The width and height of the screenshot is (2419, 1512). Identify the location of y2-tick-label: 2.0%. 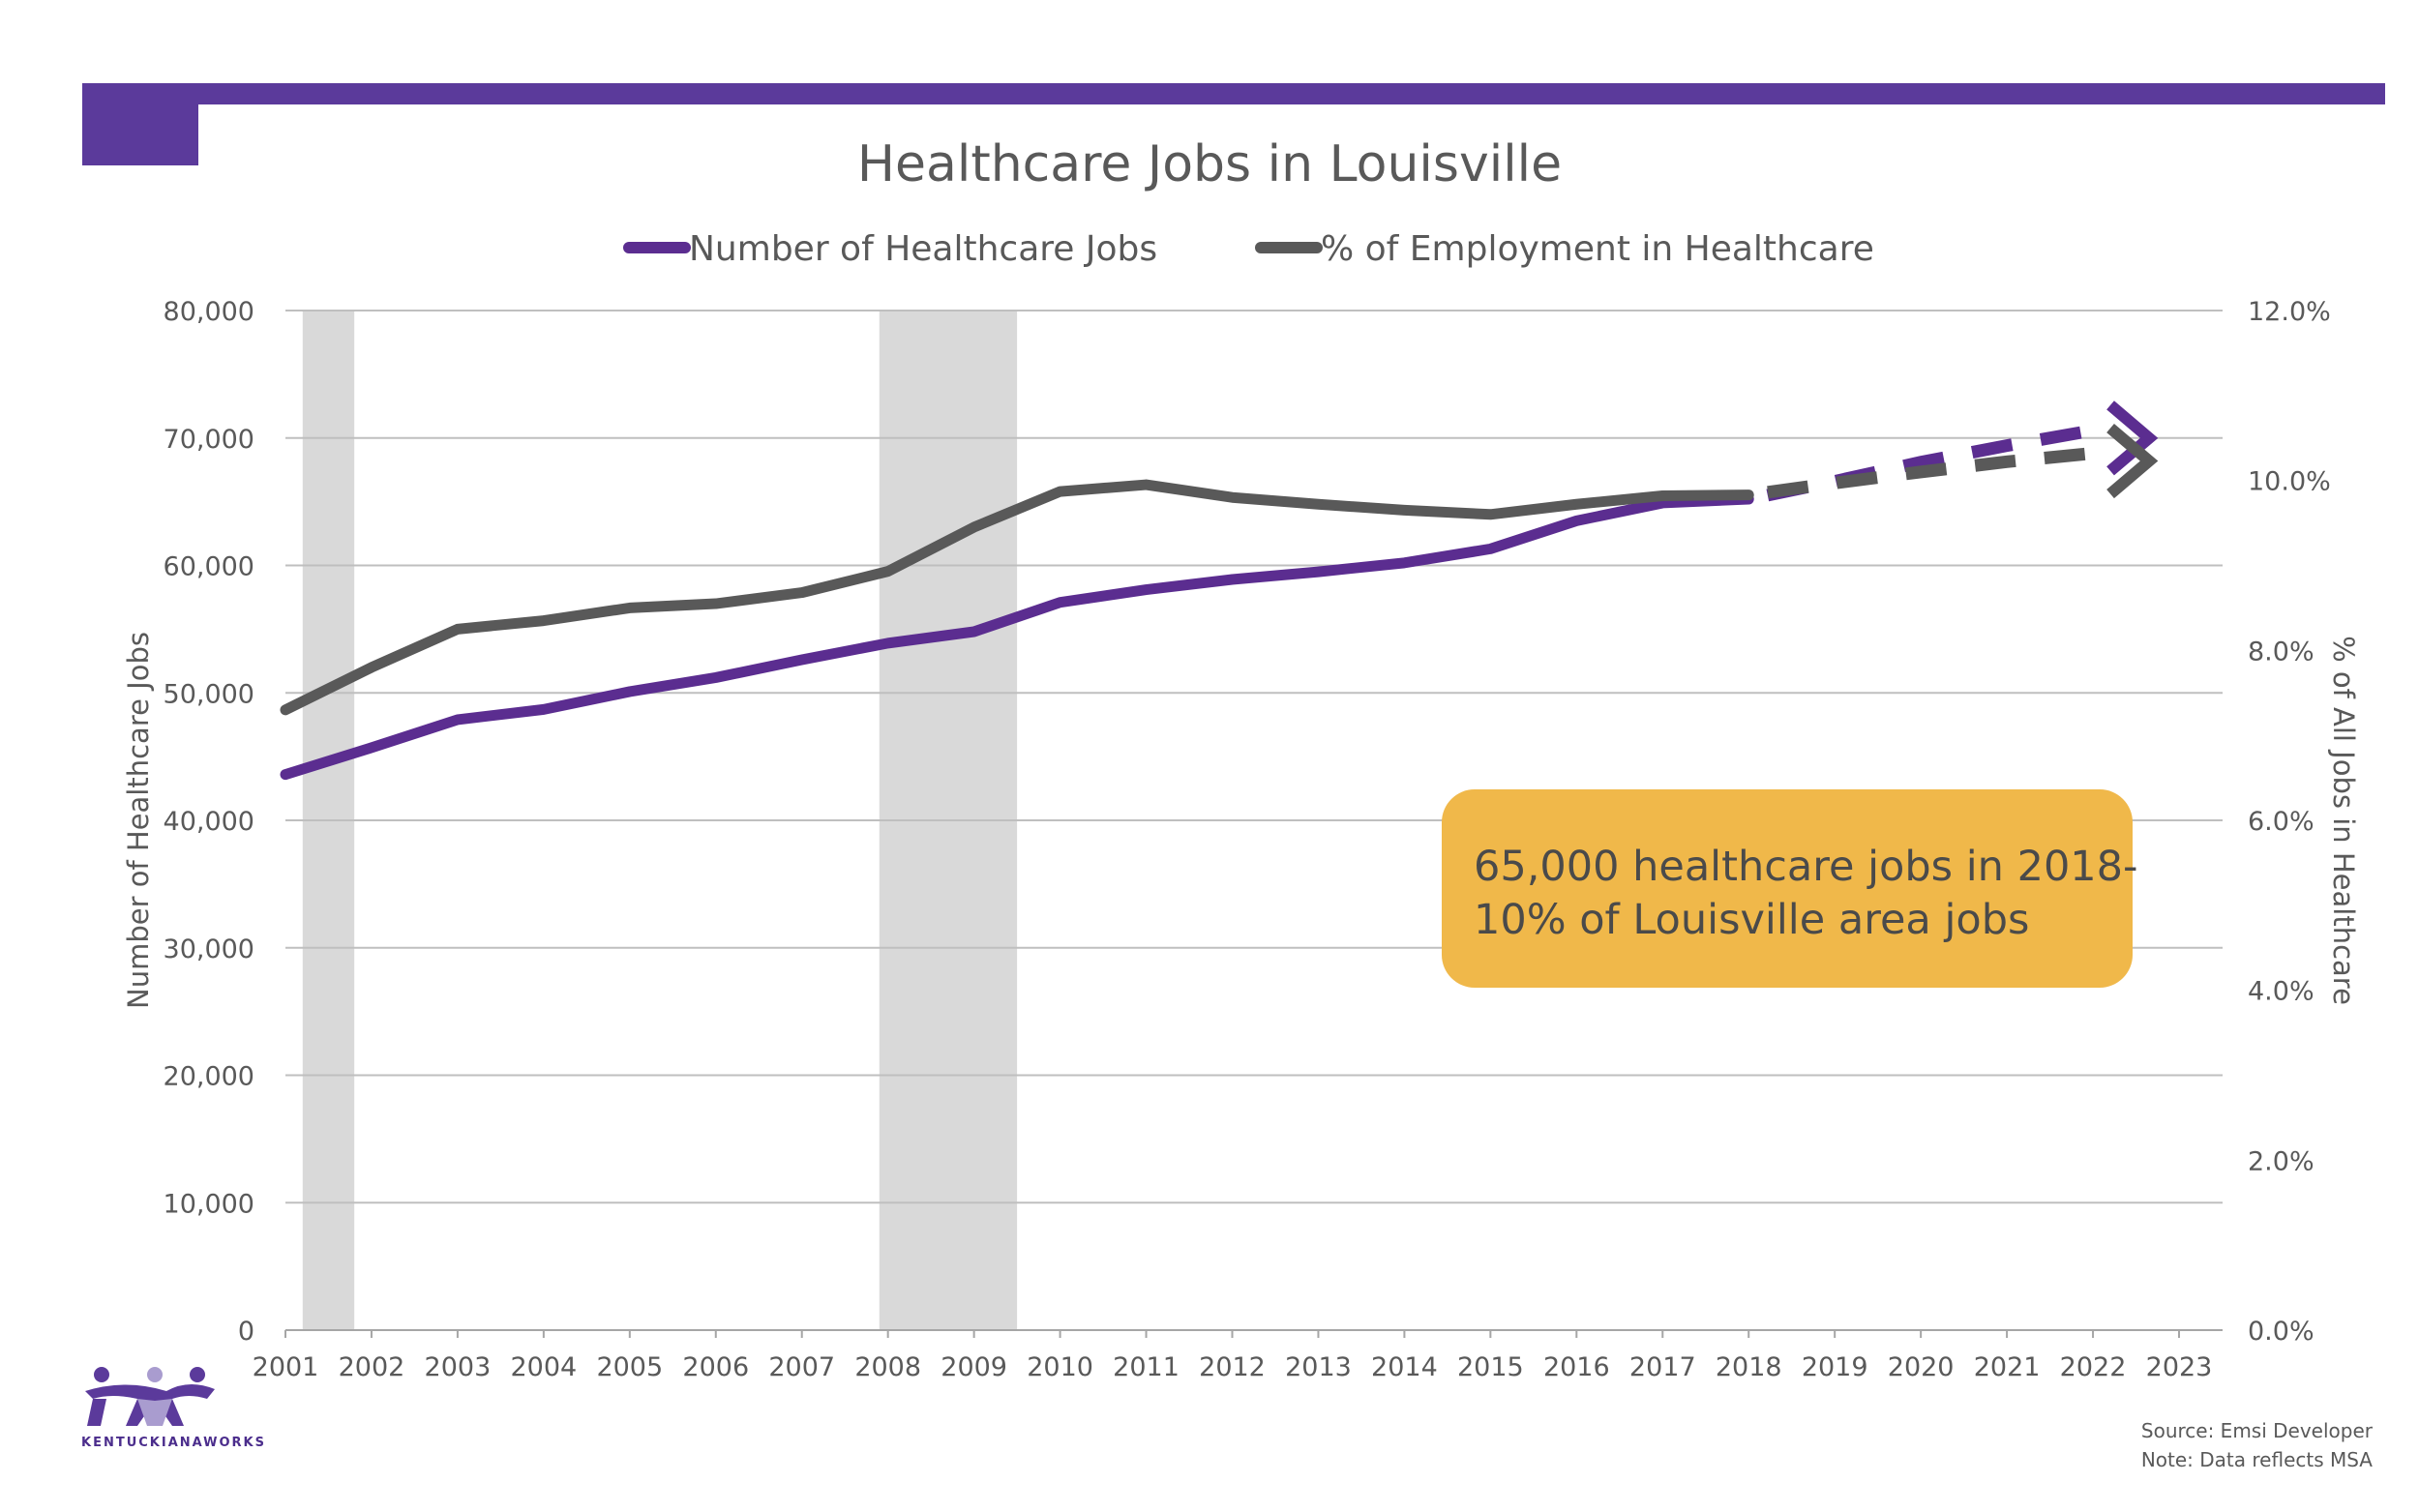
(2281, 1161).